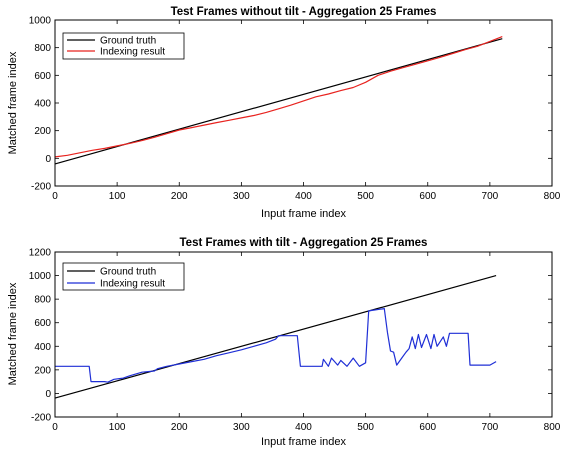 The image size is (575, 452). I want to click on chart-top-legend-label-indexing-result: Indexing result, so click(132, 52).